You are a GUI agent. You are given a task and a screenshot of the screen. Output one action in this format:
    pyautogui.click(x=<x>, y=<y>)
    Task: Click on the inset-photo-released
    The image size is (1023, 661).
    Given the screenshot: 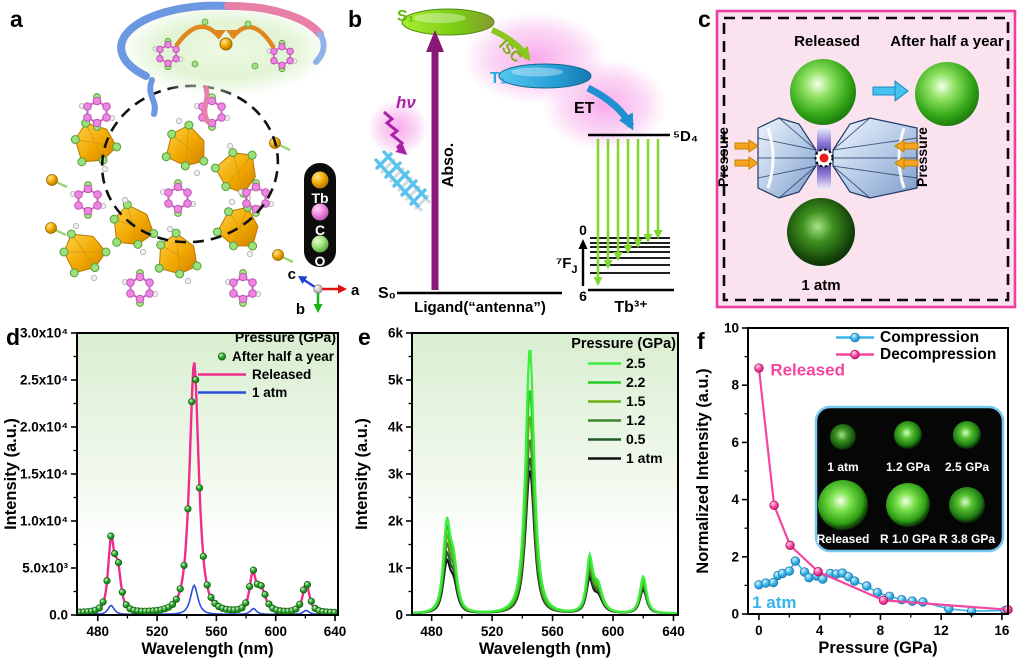 What is the action you would take?
    pyautogui.click(x=843, y=505)
    